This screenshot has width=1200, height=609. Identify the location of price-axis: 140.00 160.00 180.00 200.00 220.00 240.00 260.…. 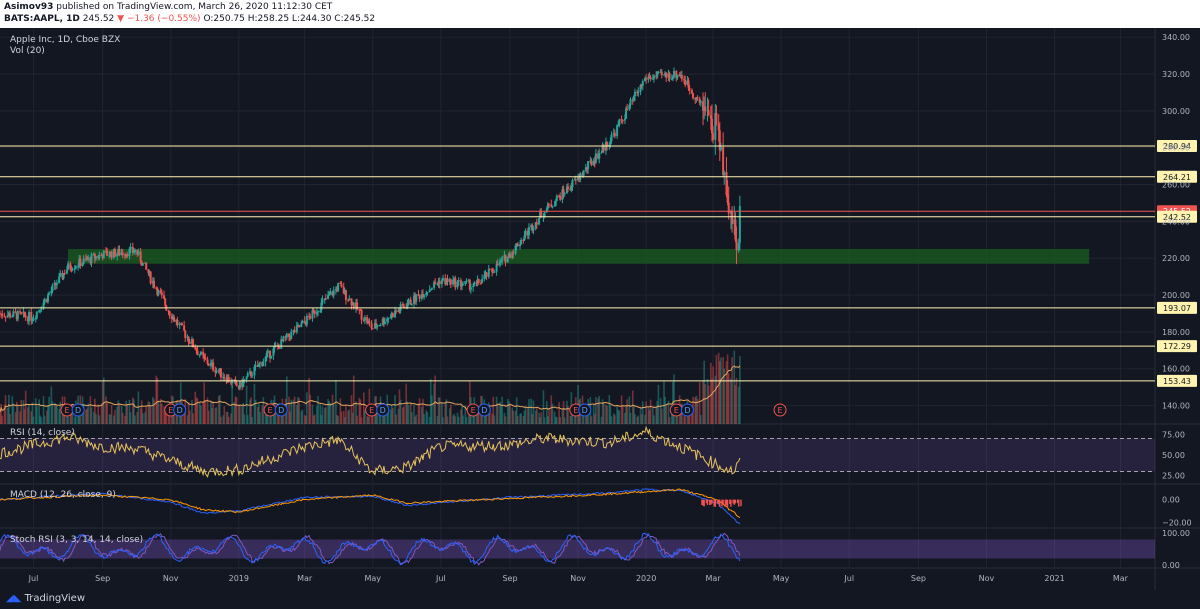
(1177, 301).